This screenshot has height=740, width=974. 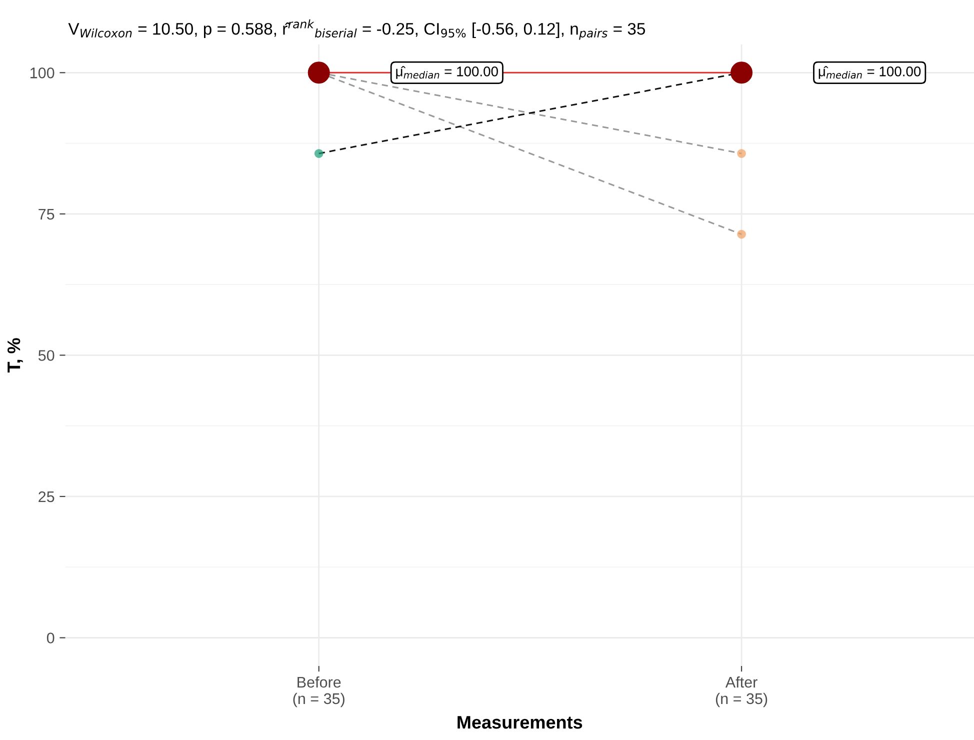 I want to click on x-axis-title: Measurements, so click(x=520, y=722).